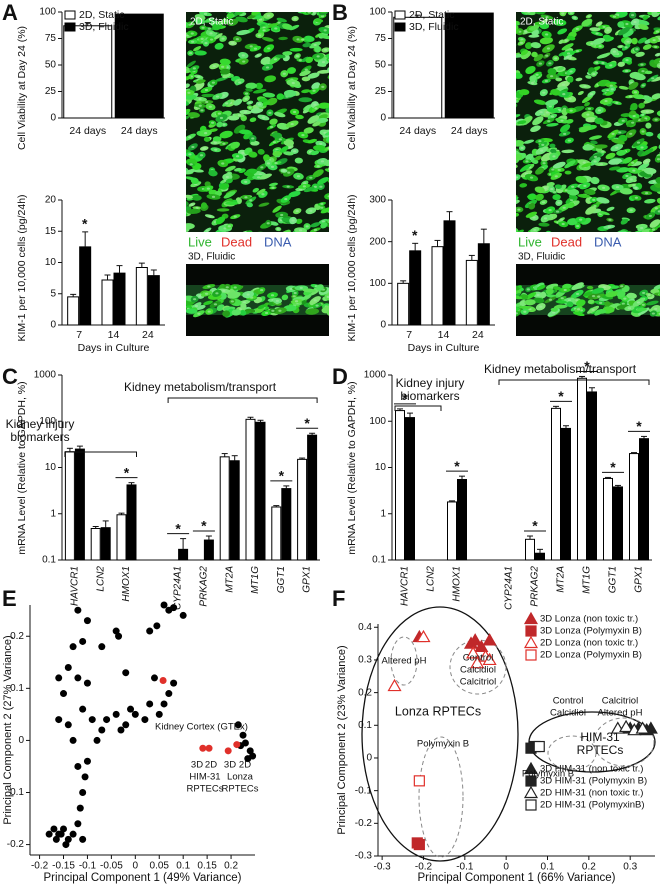 This screenshot has width=660, height=891. Describe the element at coordinates (39, 437) in the screenshot. I see `annotation: biomarkers` at that location.